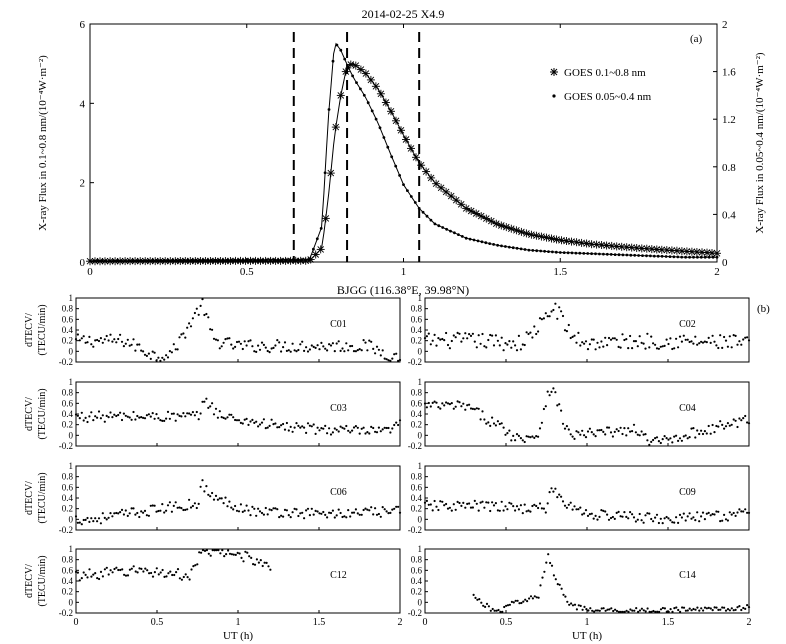 Image resolution: width=786 pixels, height=644 pixels. What do you see at coordinates (403, 14) in the screenshot?
I see `chart-a-title: 2014-02-25 X4.9` at bounding box center [403, 14].